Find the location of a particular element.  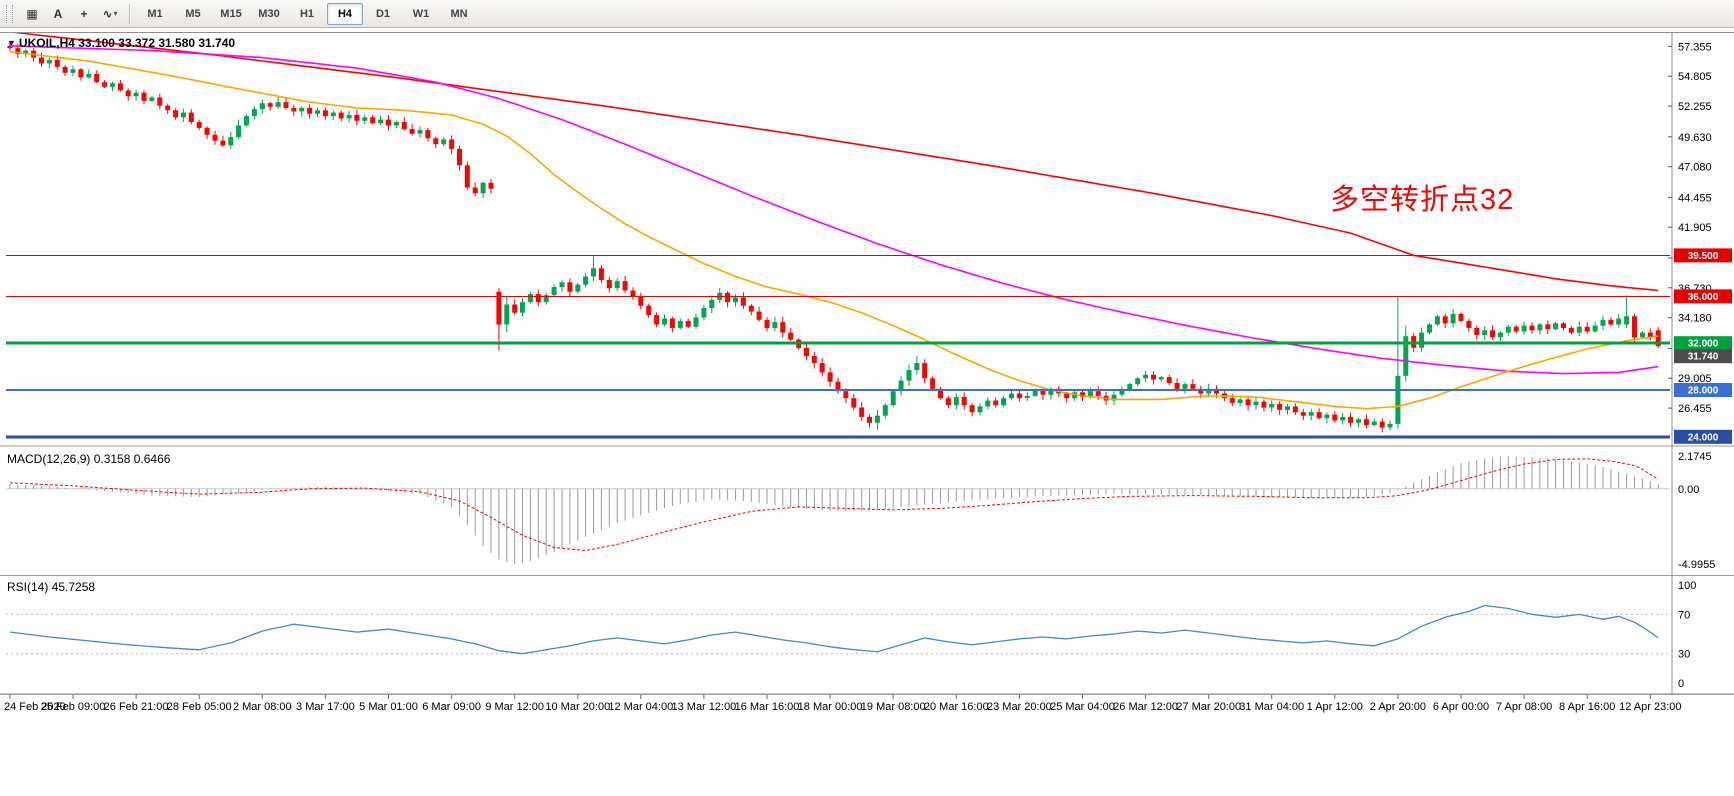

timeframe-button-M1: M1 is located at coordinates (155, 13).